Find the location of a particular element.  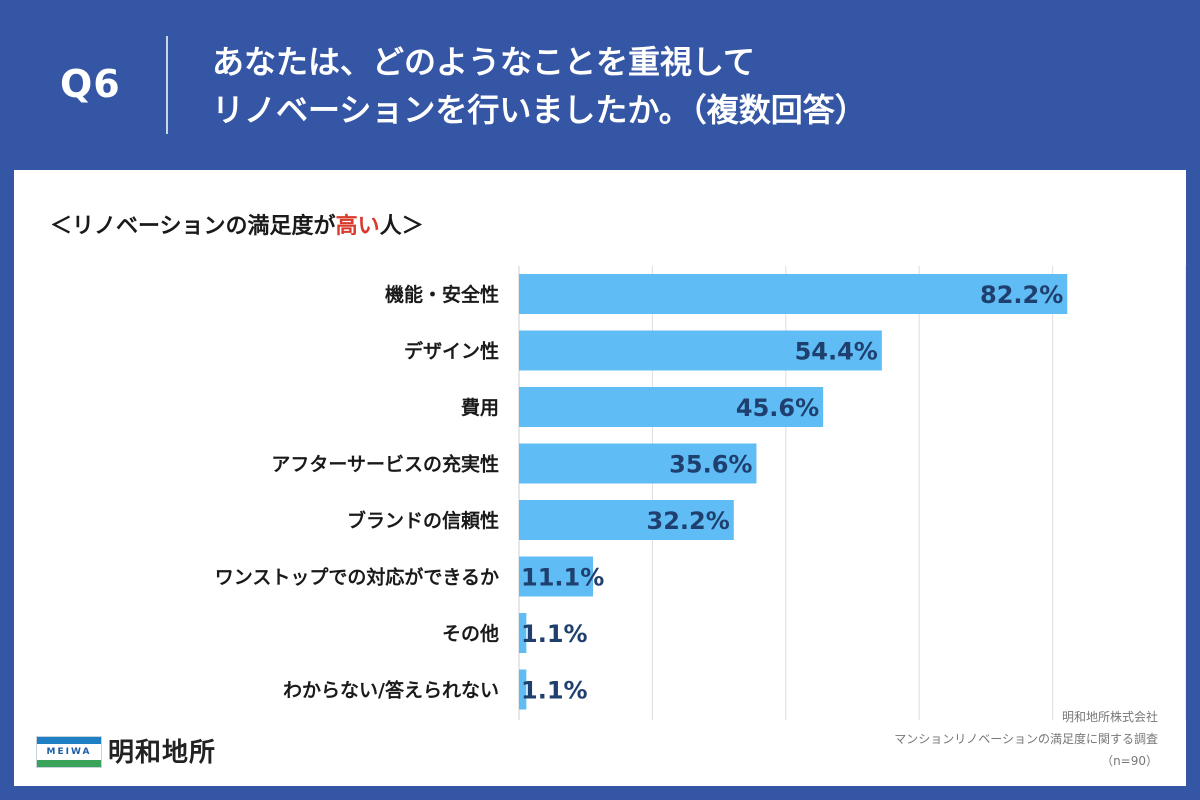

question-line-1: あなたは、どのようなことを重視して is located at coordinates (484, 62).